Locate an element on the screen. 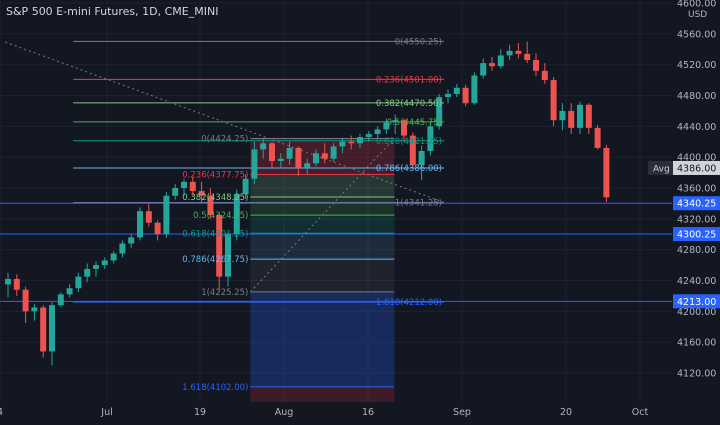  chart-title: S&P 500 E-mini Futures, 1D, CME_MINI is located at coordinates (112, 11).